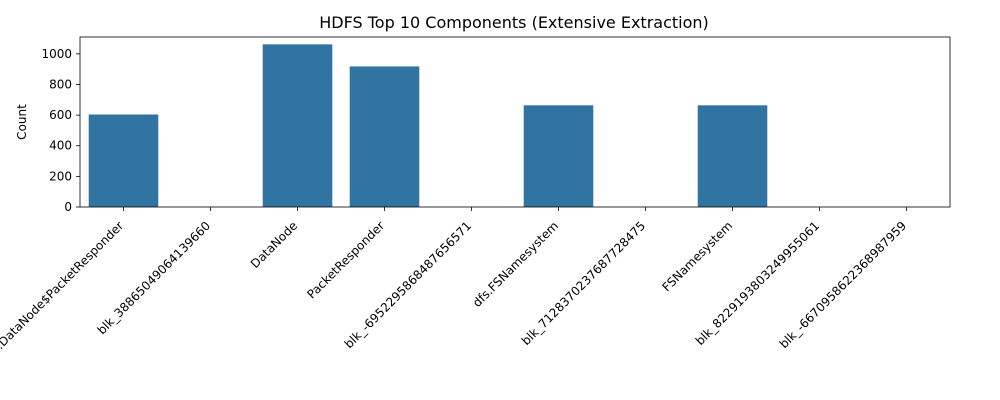  Describe the element at coordinates (60, 146) in the screenshot. I see `y-tick-label: 400` at that location.